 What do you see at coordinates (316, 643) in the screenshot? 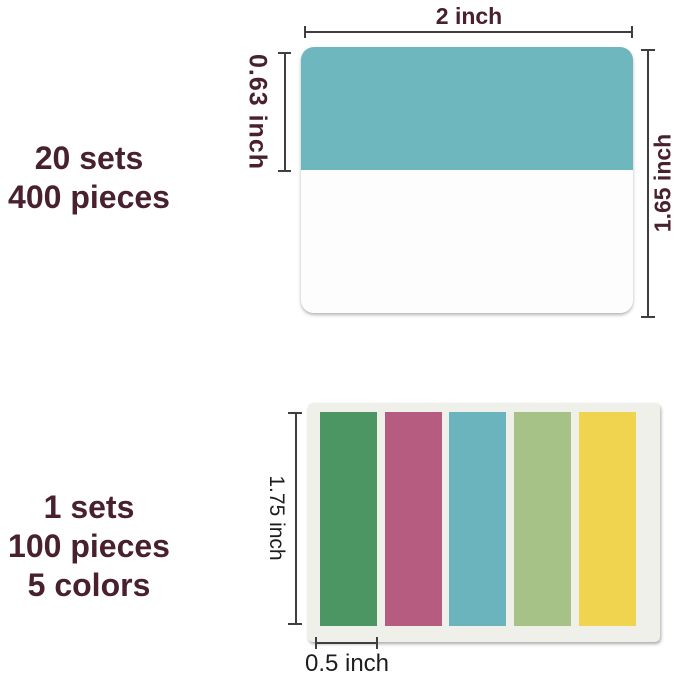
I see `bottom-tabwidth-dim-tick-left` at bounding box center [316, 643].